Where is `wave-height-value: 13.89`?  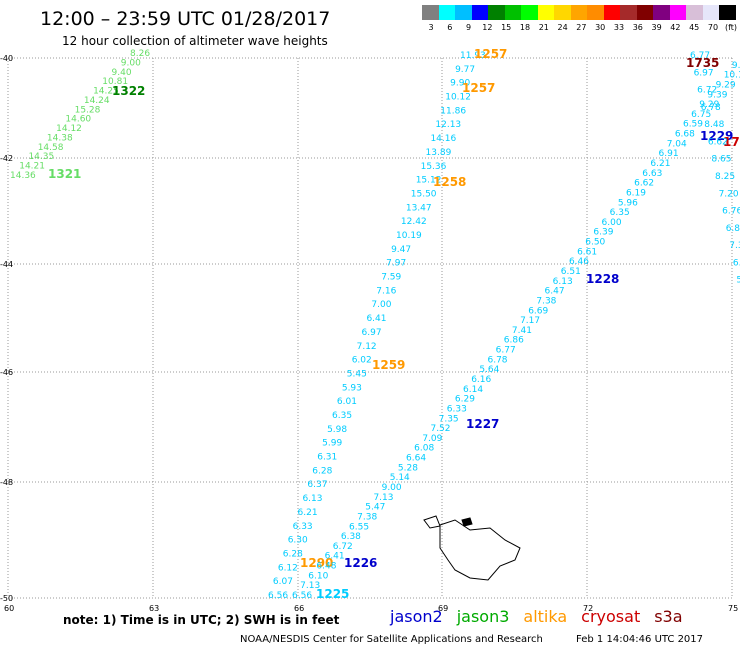 wave-height-value: 13.89 is located at coordinates (439, 153).